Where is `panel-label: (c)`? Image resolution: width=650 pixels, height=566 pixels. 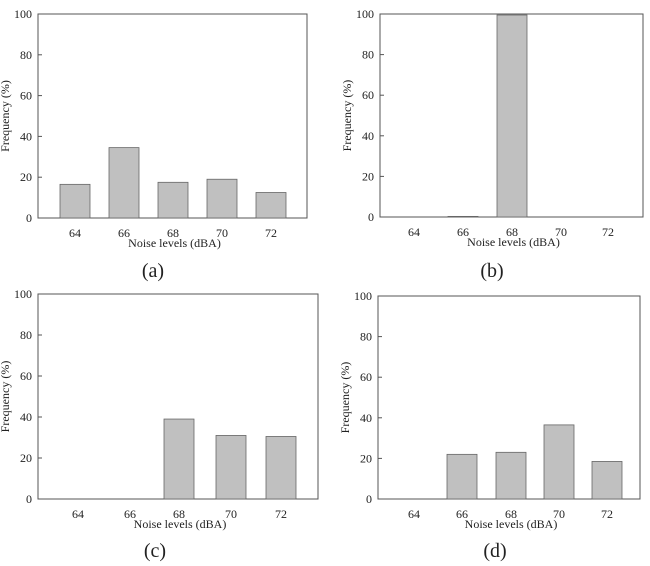
panel-label: (c) is located at coordinates (155, 551).